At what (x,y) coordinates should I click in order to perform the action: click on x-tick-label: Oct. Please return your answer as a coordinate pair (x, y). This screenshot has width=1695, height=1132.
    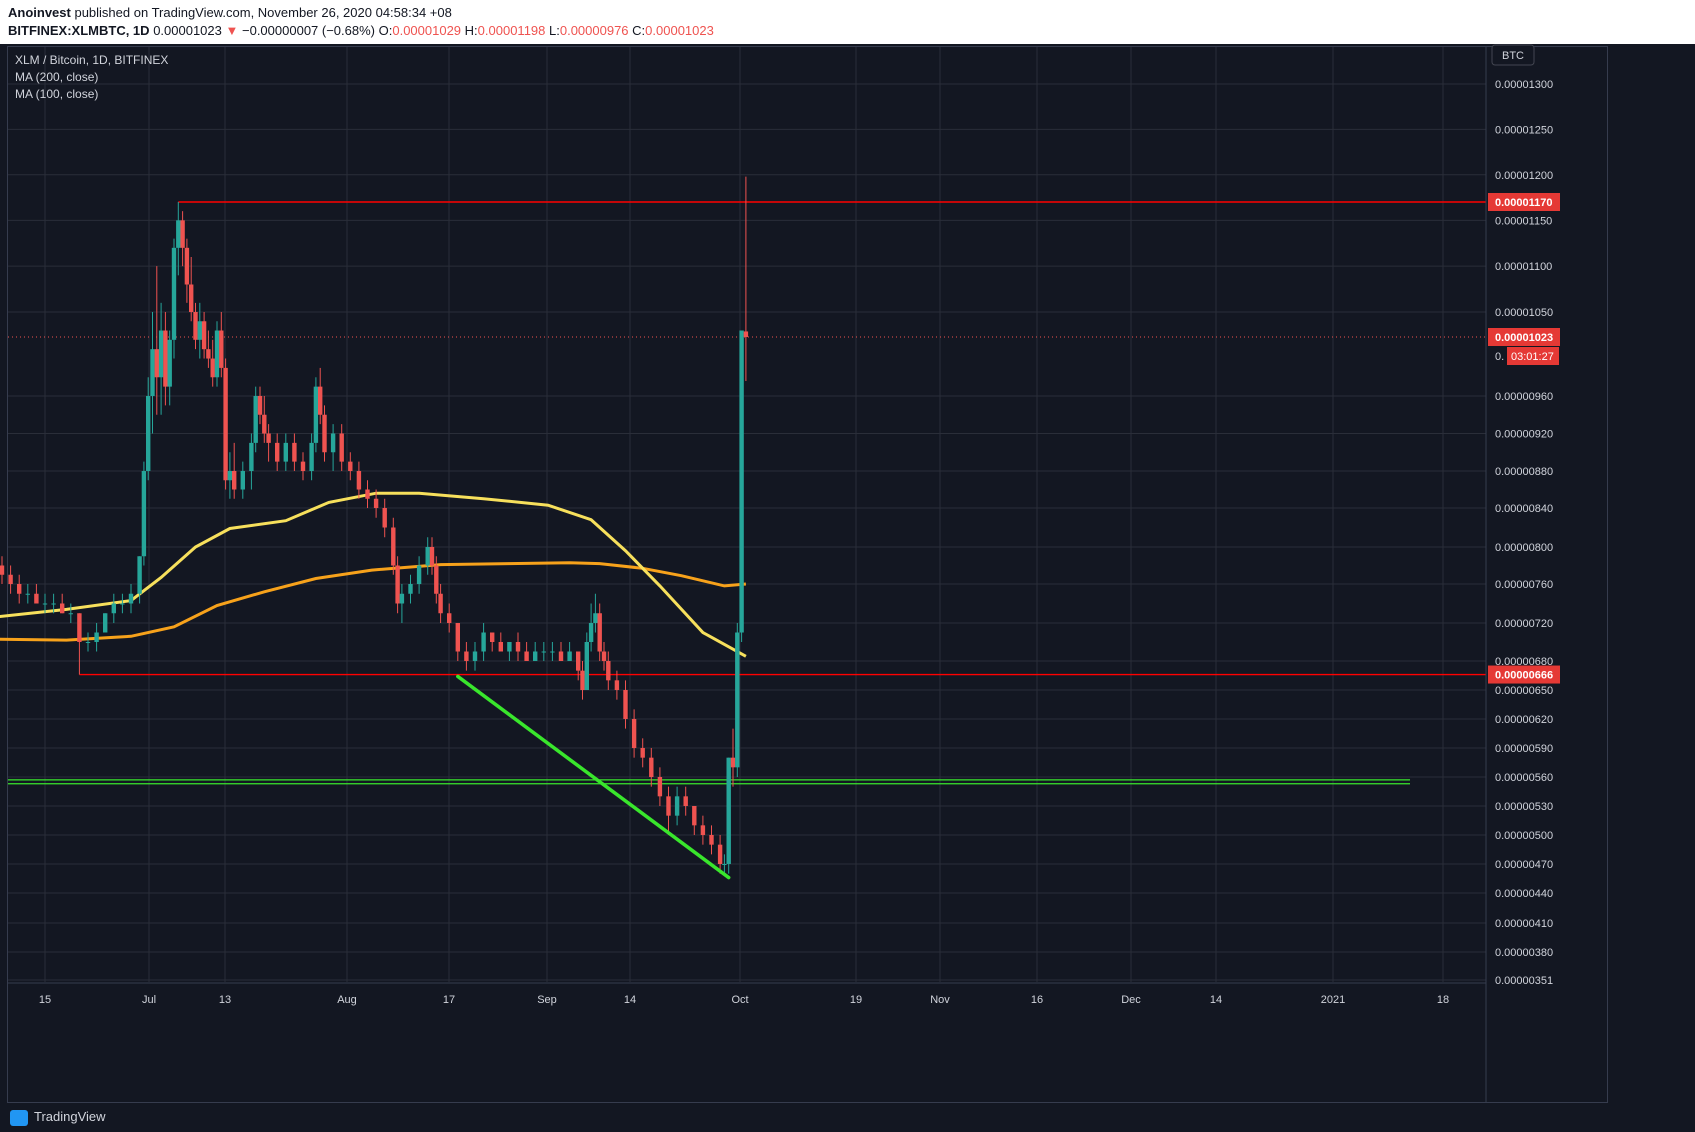
    Looking at the image, I should click on (739, 1000).